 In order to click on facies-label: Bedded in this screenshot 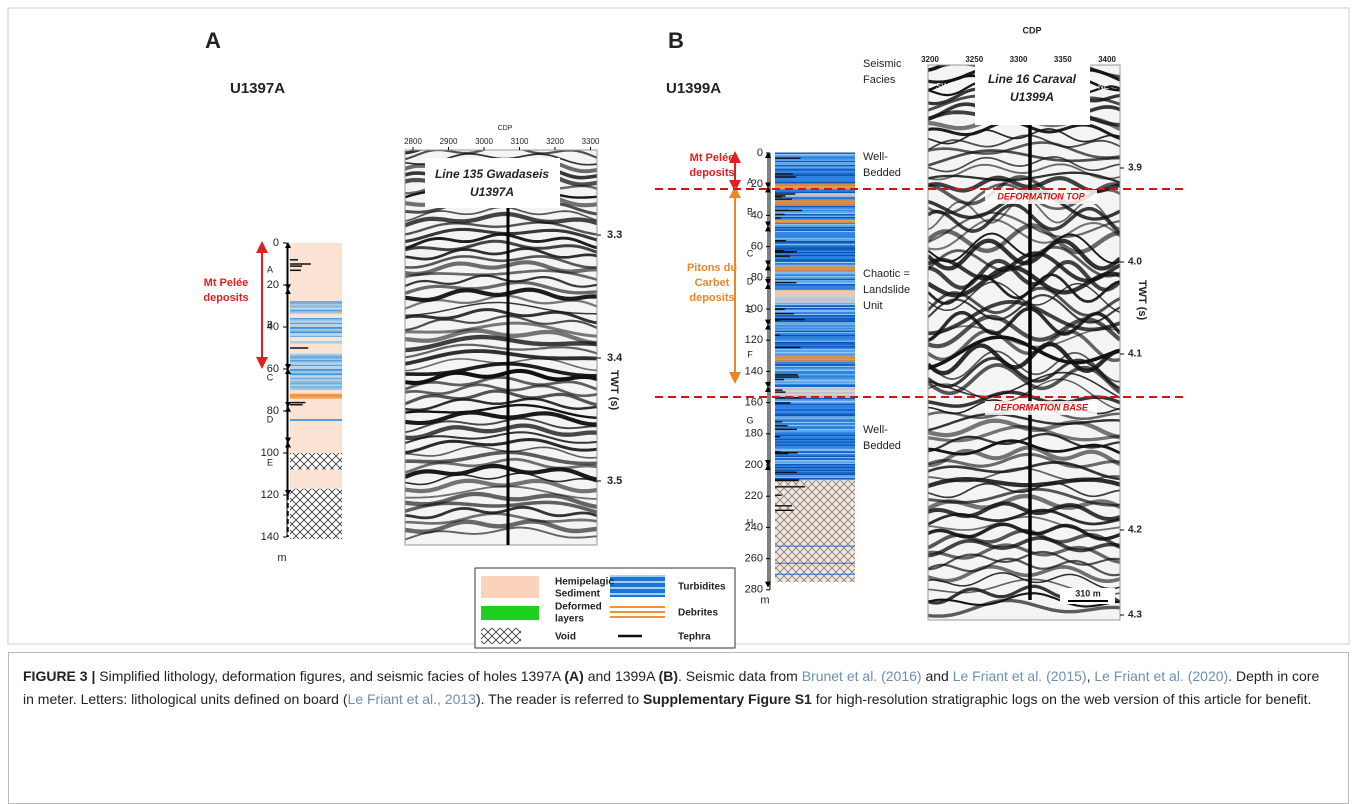, I will do `click(882, 173)`.